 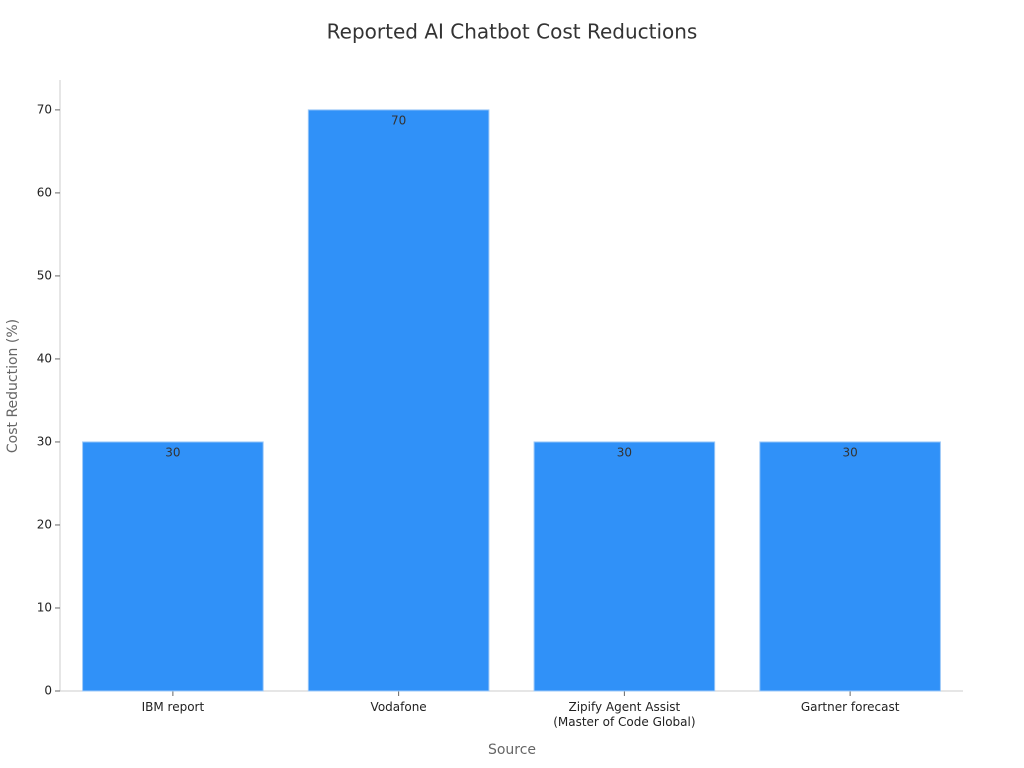 What do you see at coordinates (44, 109) in the screenshot?
I see `y-tick-label: 70` at bounding box center [44, 109].